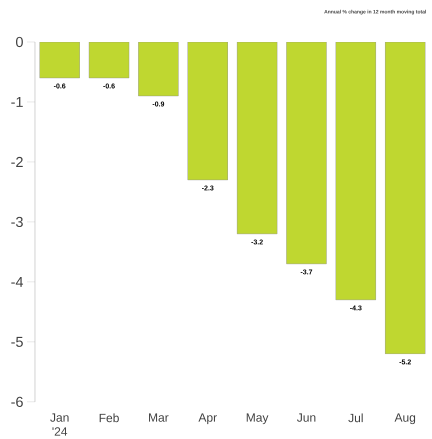 The image size is (432, 439). I want to click on y-tick-label: -6, so click(17, 401).